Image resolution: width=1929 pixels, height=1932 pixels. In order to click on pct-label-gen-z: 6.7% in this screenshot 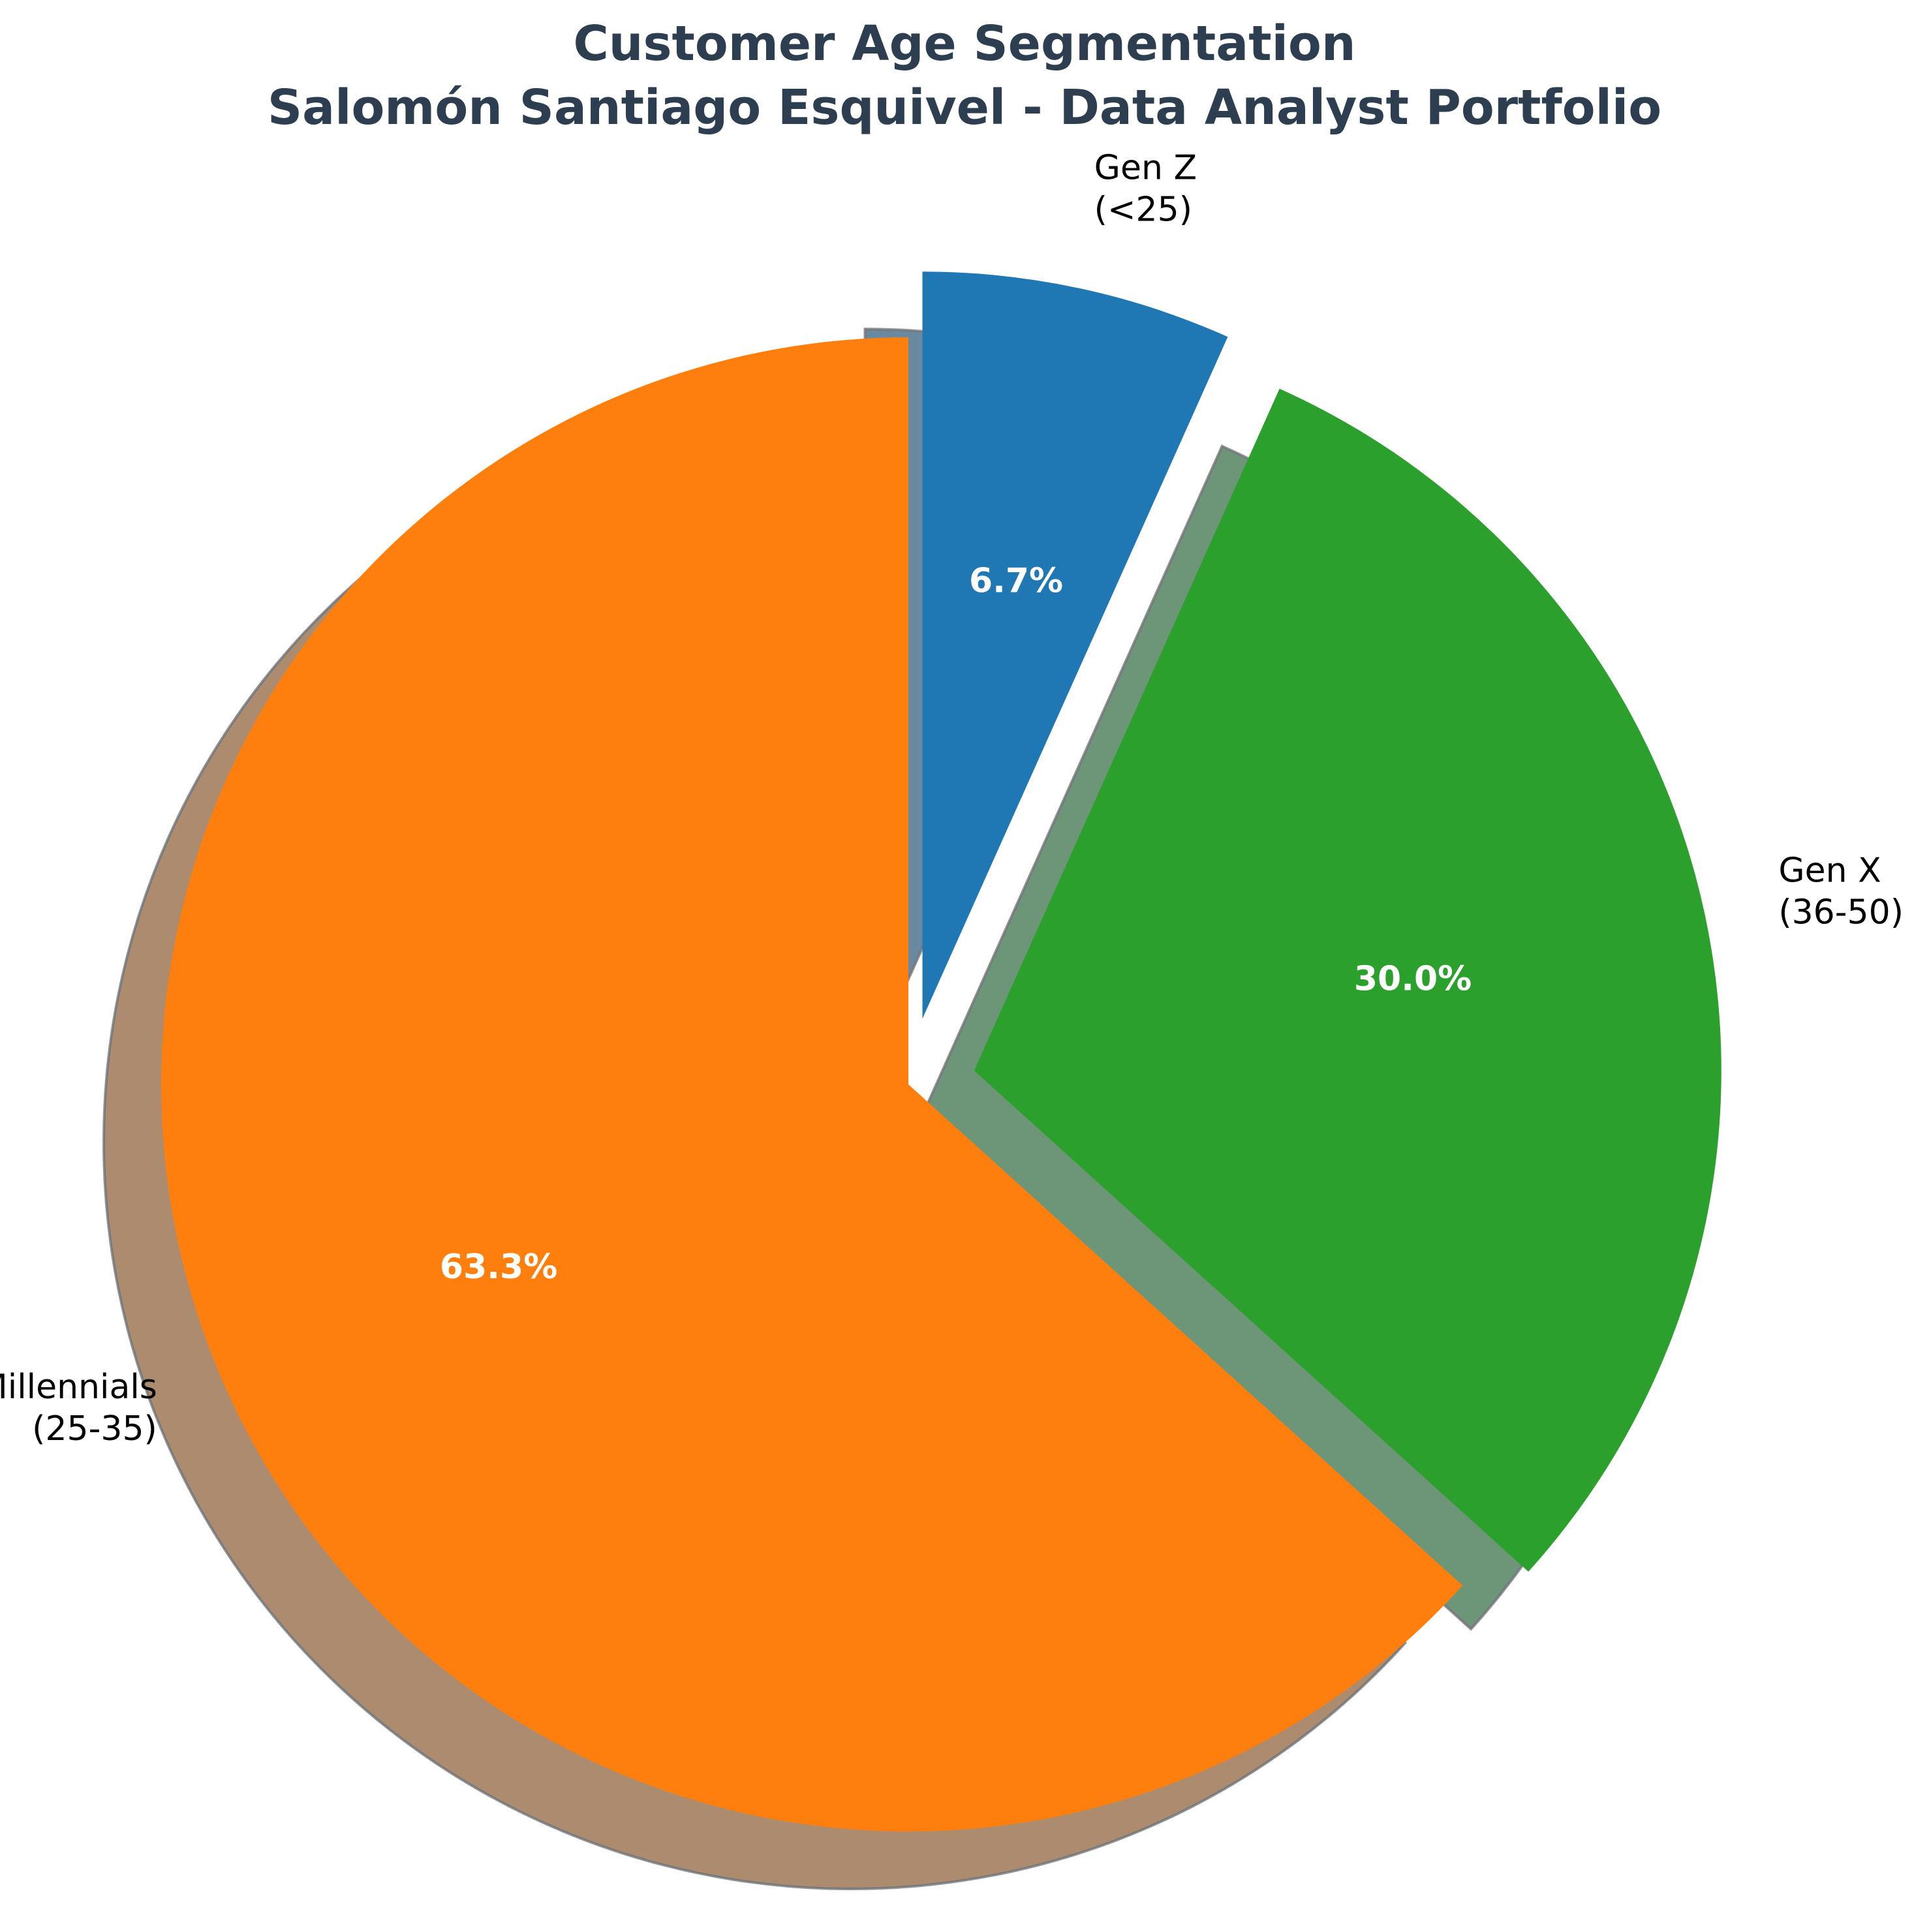, I will do `click(1016, 580)`.